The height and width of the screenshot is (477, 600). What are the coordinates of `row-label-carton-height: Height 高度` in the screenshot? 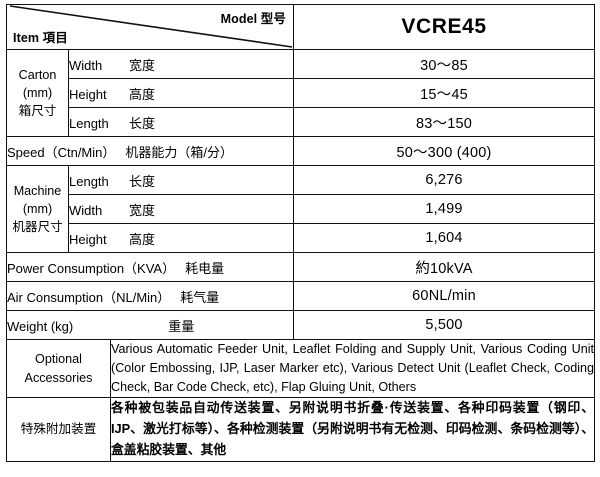 It's located at (181, 93).